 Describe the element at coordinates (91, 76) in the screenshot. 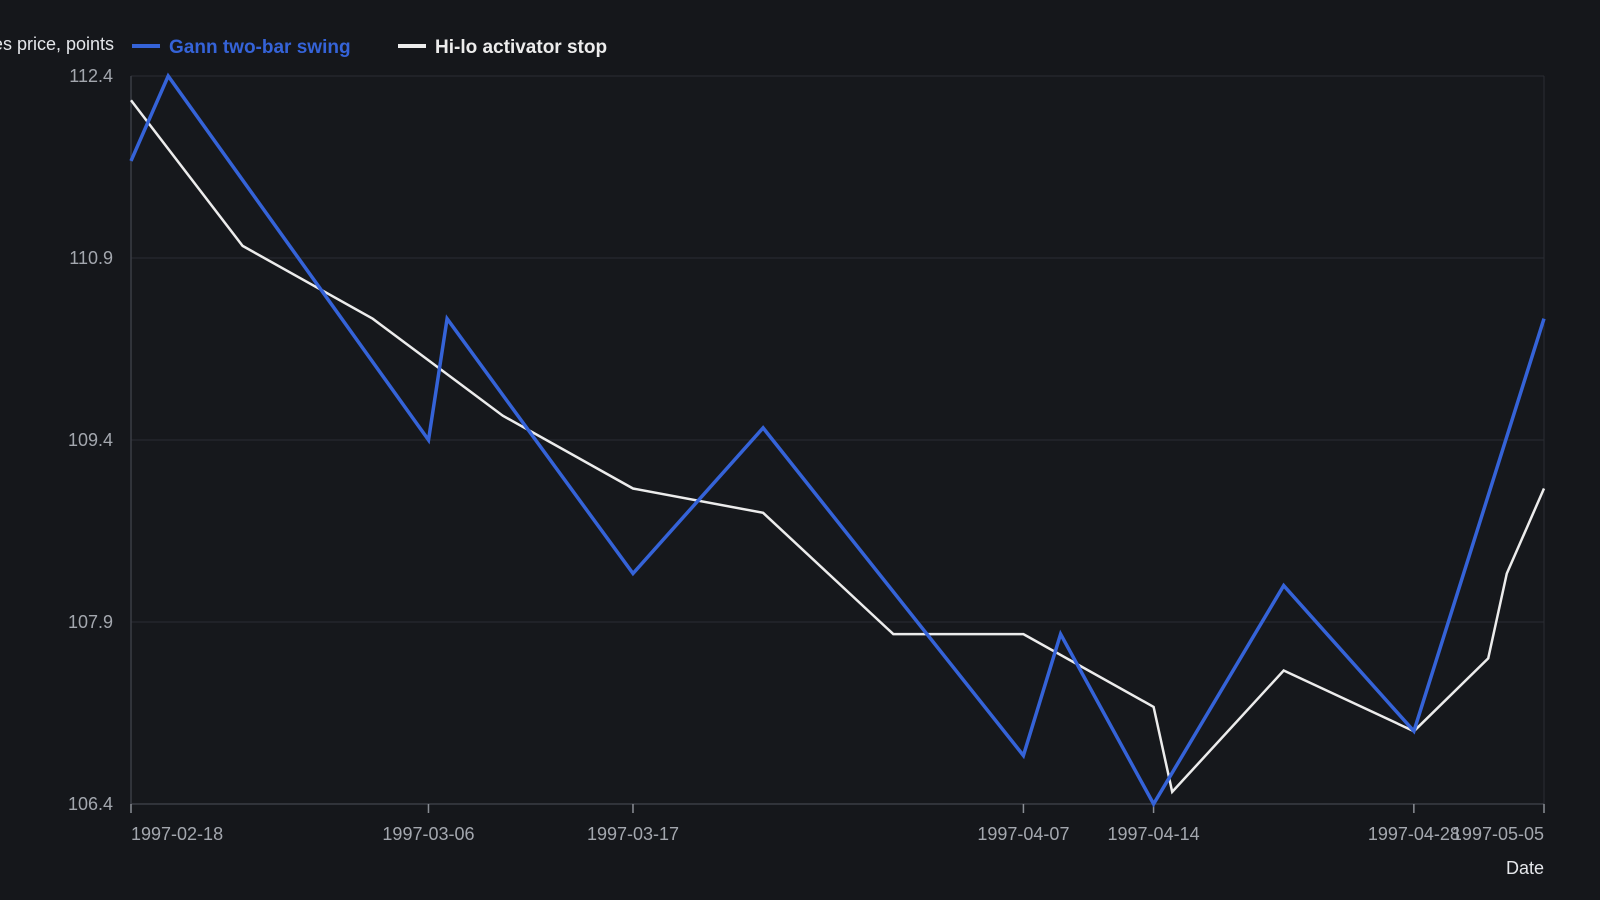

I see `y-tick-label: 112.4` at that location.